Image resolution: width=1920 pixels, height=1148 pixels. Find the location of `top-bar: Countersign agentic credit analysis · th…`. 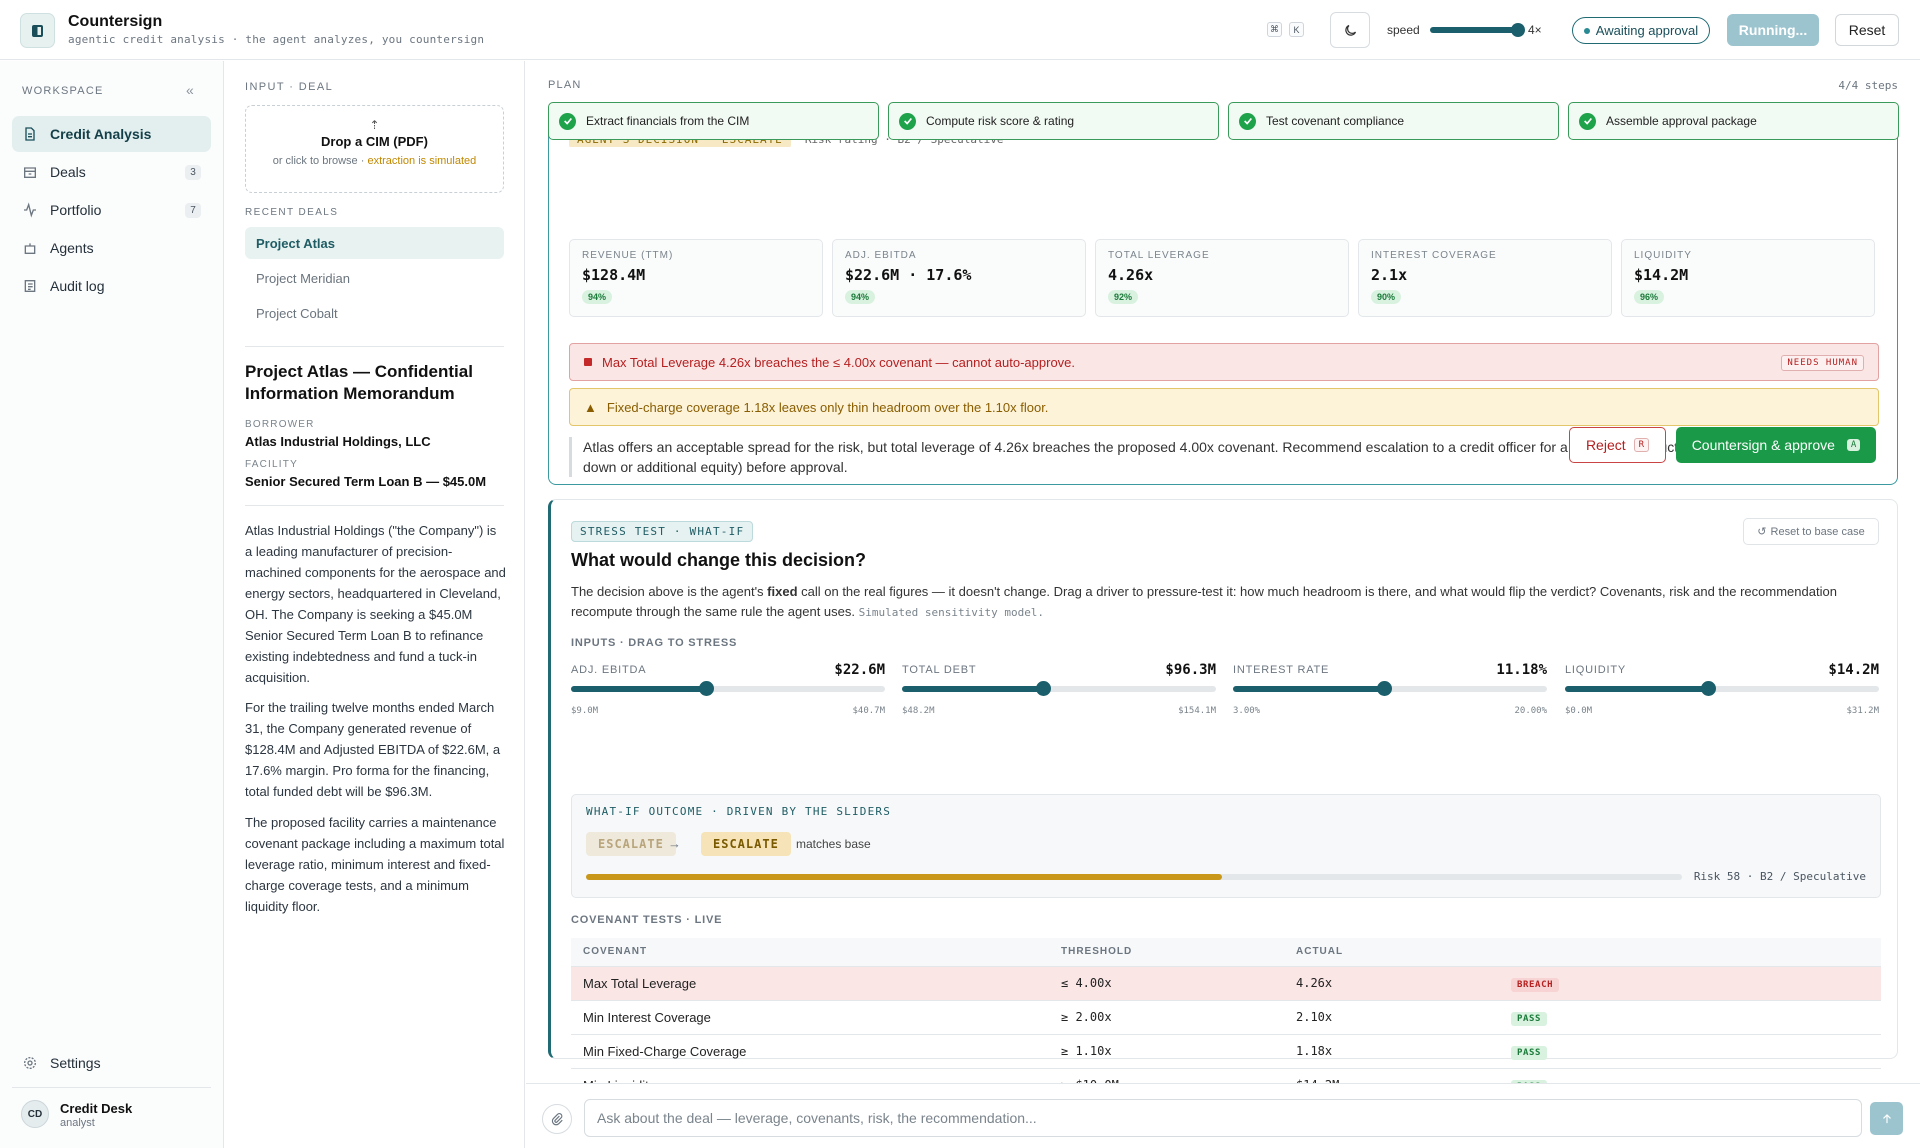

top-bar: Countersign agentic credit analysis · th… is located at coordinates (960, 30).